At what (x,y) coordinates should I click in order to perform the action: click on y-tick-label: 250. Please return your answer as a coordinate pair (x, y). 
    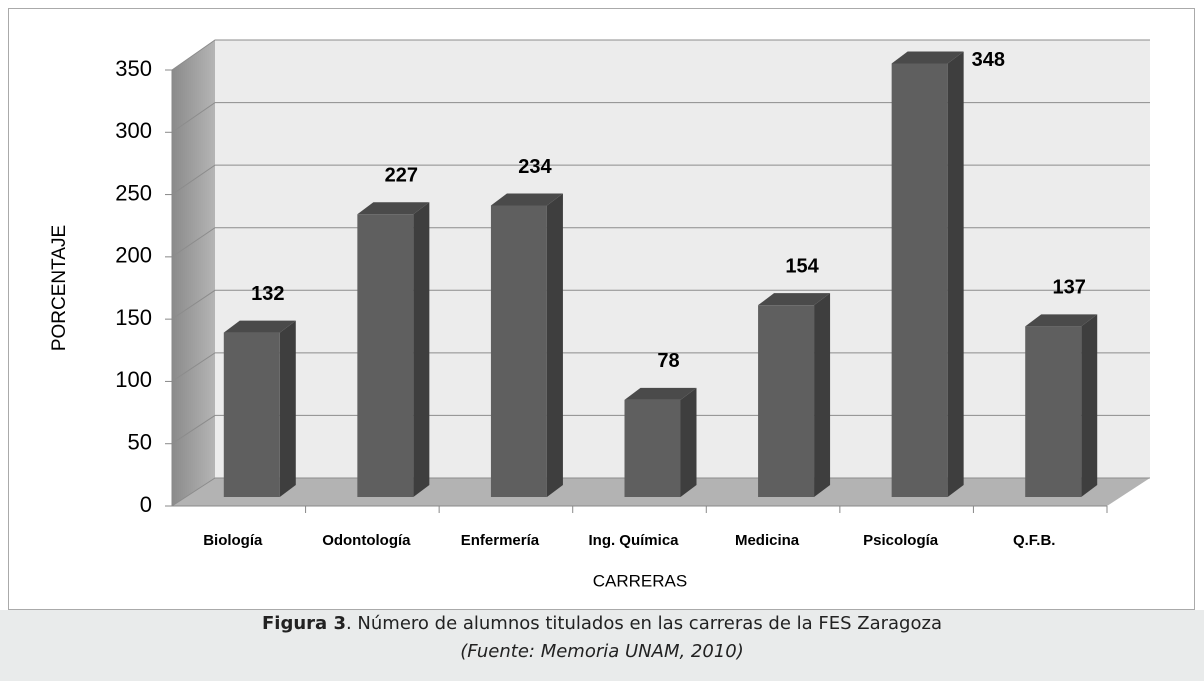
    Looking at the image, I should click on (133, 192).